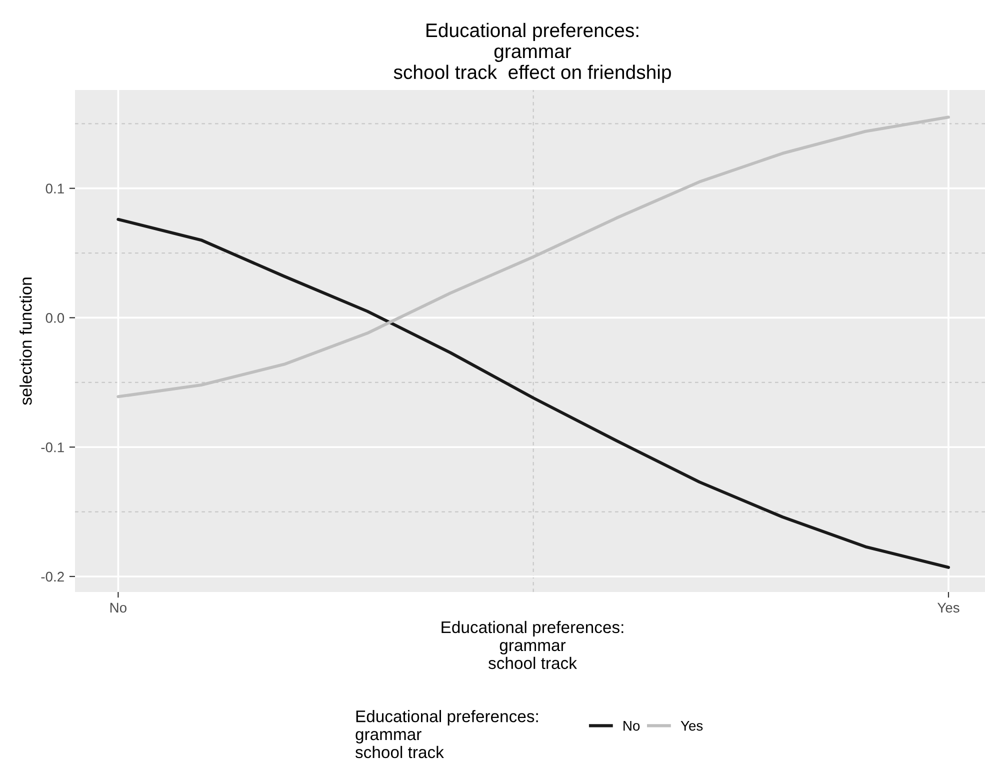  Describe the element at coordinates (532, 52) in the screenshot. I see `chart-title: Educational preferences: grammar school track effect on friendship` at that location.